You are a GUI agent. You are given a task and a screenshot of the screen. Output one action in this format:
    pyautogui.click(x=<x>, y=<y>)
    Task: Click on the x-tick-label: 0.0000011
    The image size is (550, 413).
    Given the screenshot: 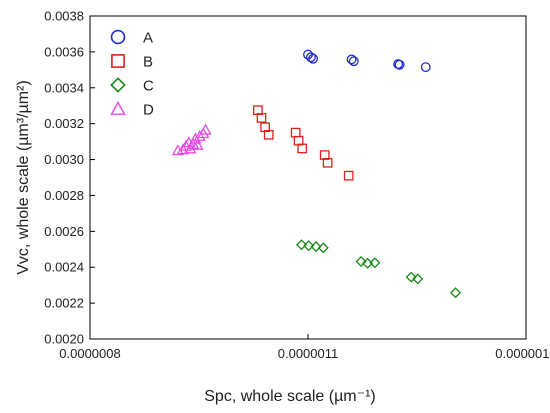 What is the action you would take?
    pyautogui.click(x=308, y=353)
    